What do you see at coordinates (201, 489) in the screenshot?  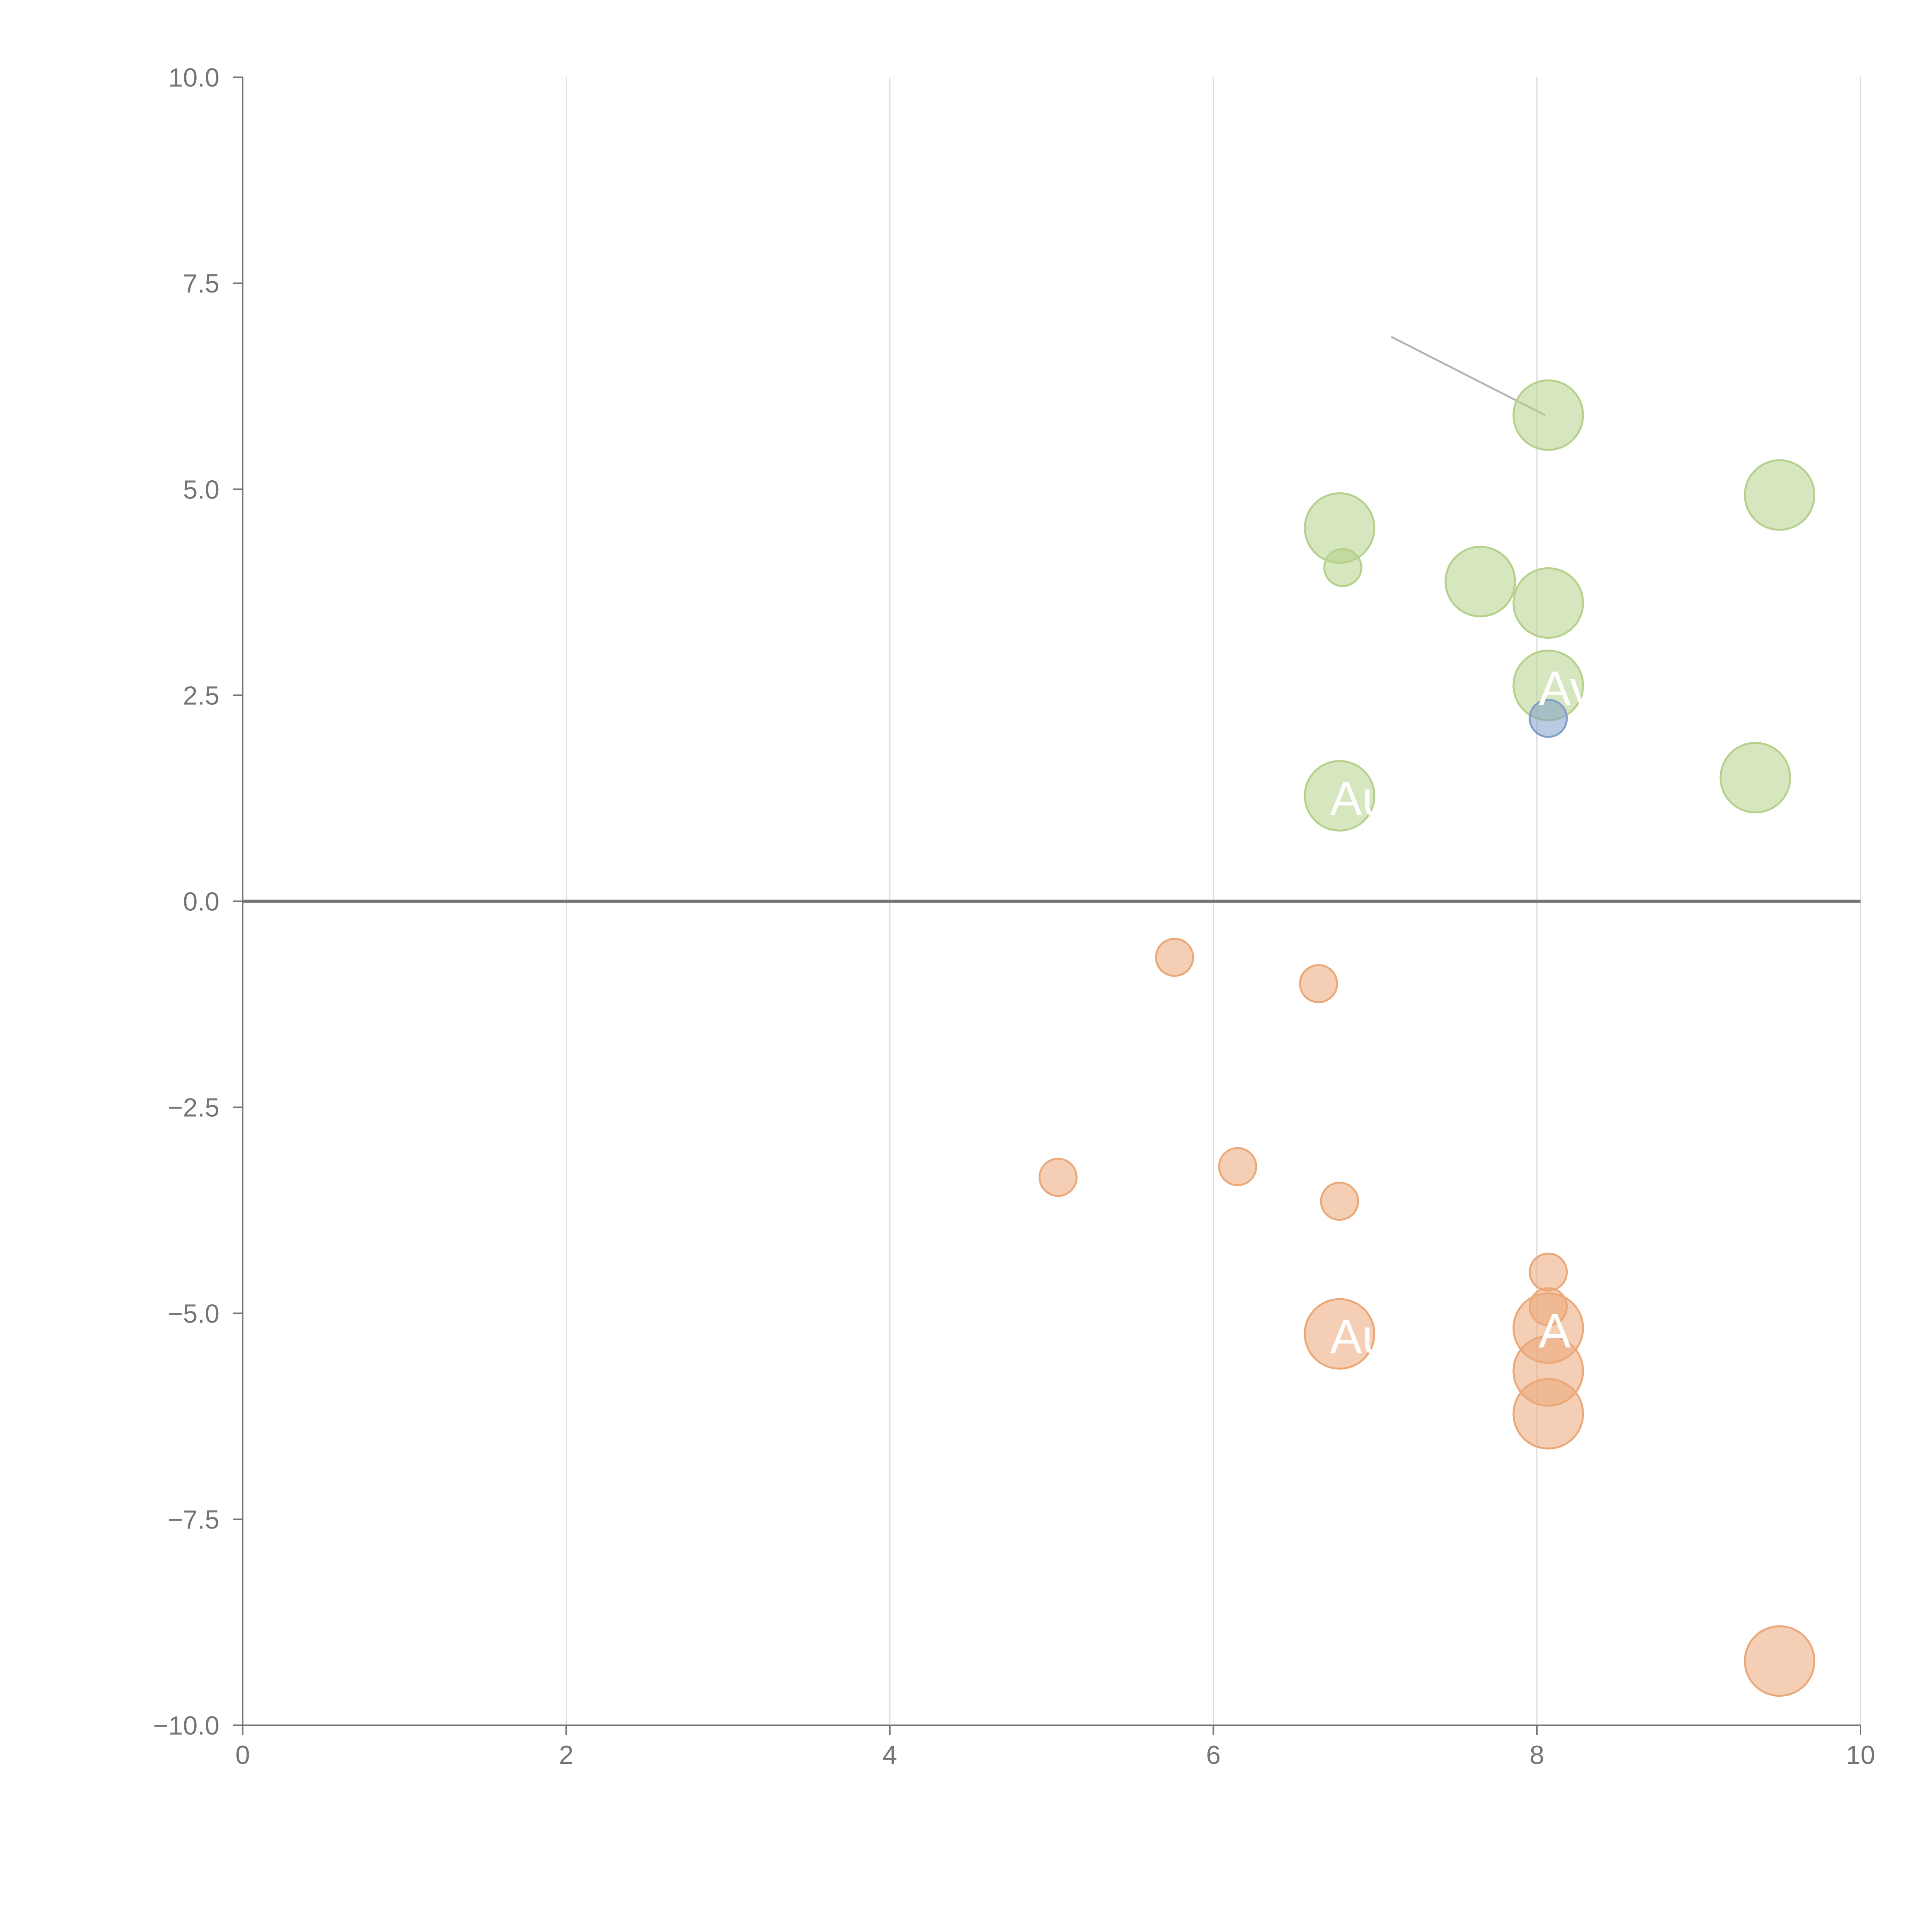 I see `y-tick-label: 5.0` at bounding box center [201, 489].